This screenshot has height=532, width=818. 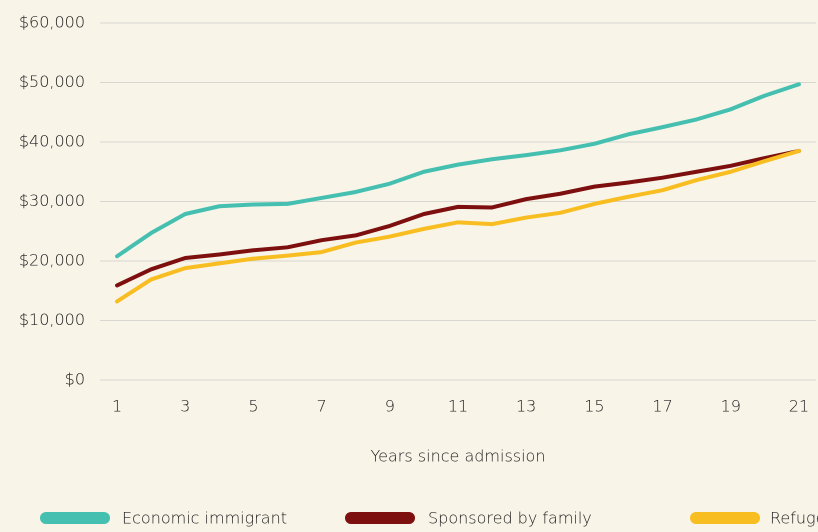 What do you see at coordinates (322, 406) in the screenshot?
I see `x-tick-label: 7` at bounding box center [322, 406].